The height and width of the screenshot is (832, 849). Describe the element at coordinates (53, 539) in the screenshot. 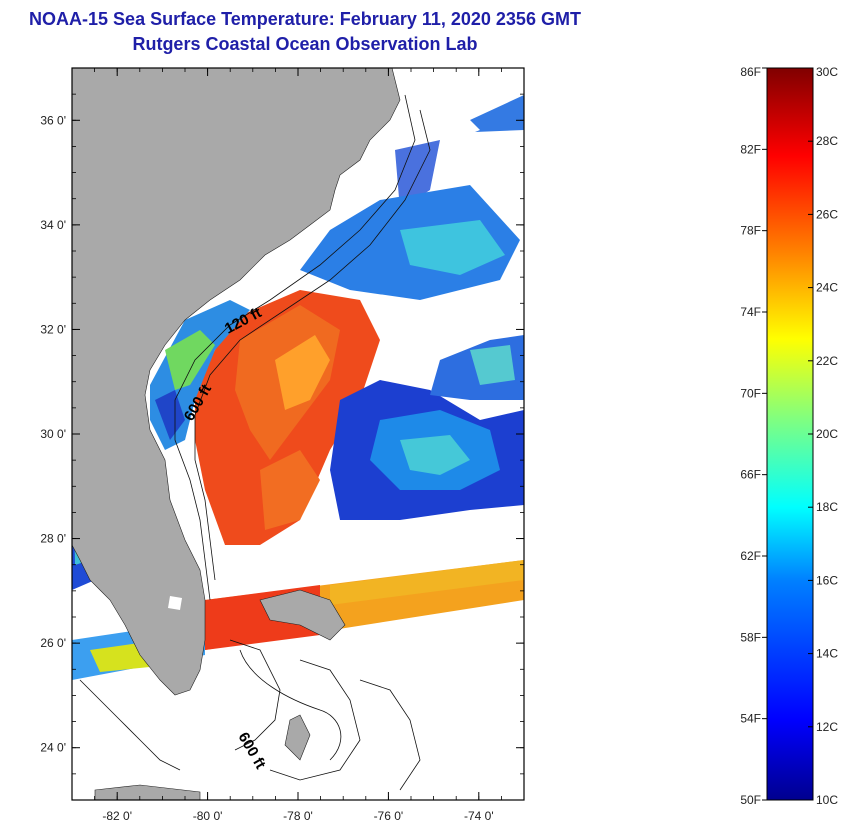

I see `lat-tick-label: 28 0'` at that location.